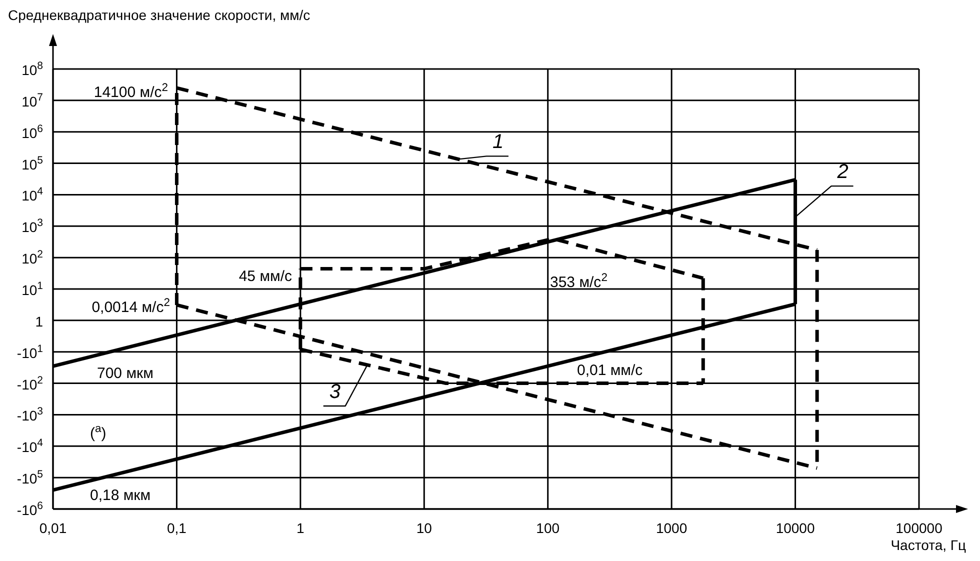 Image resolution: width=980 pixels, height=561 pixels. Describe the element at coordinates (53, 528) in the screenshot. I see `x-tick-label: 0,01` at that location.